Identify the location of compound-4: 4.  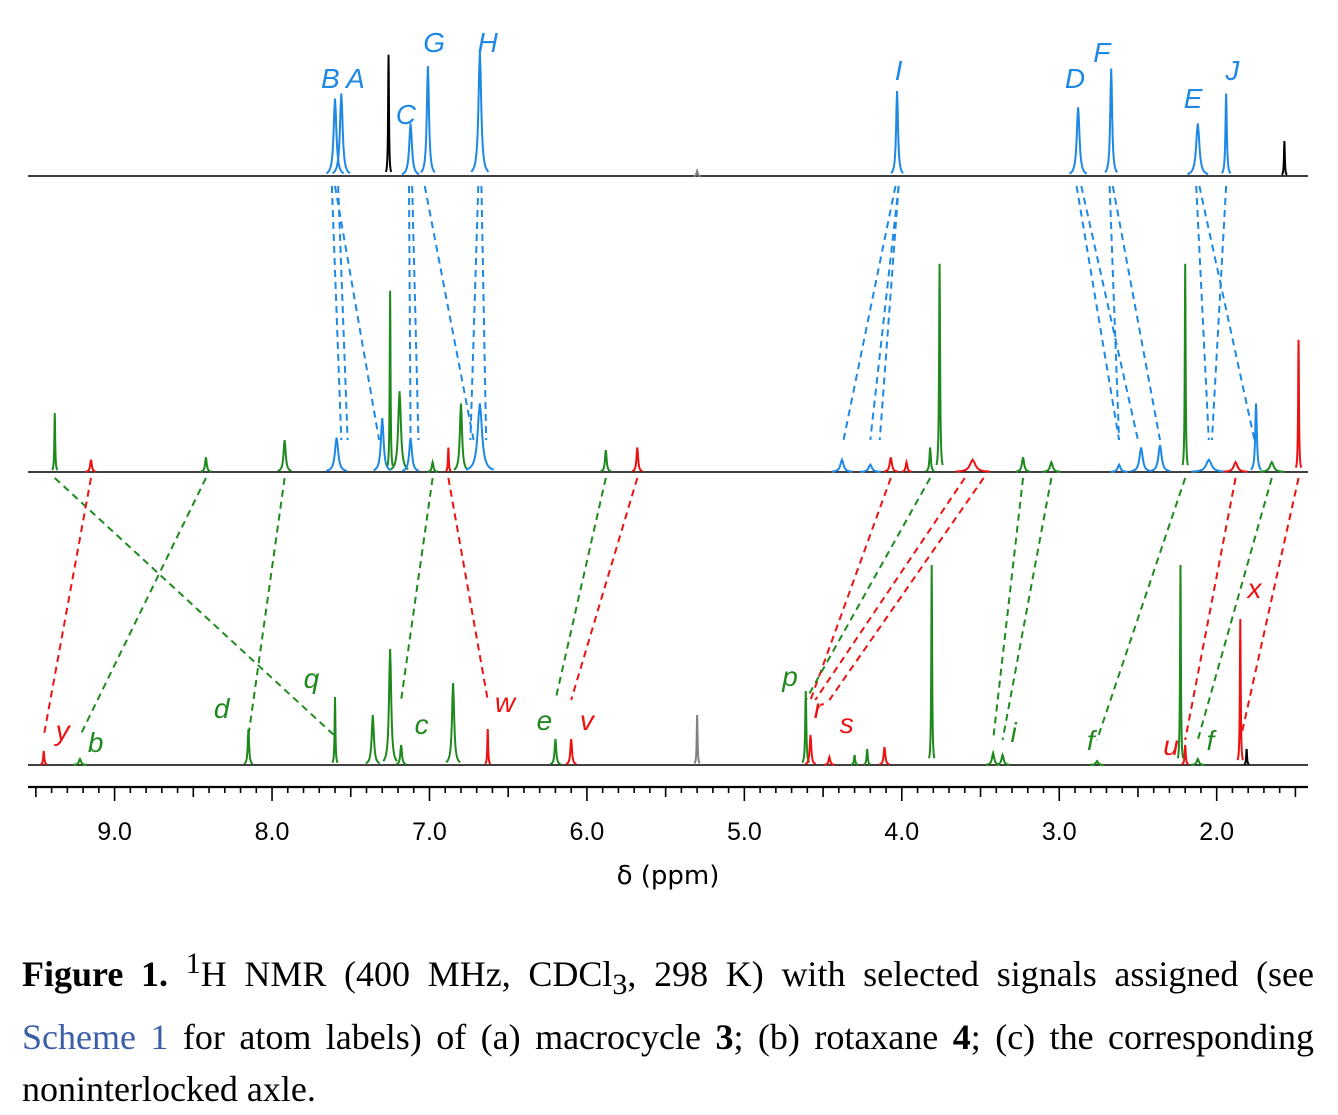
(961, 1037).